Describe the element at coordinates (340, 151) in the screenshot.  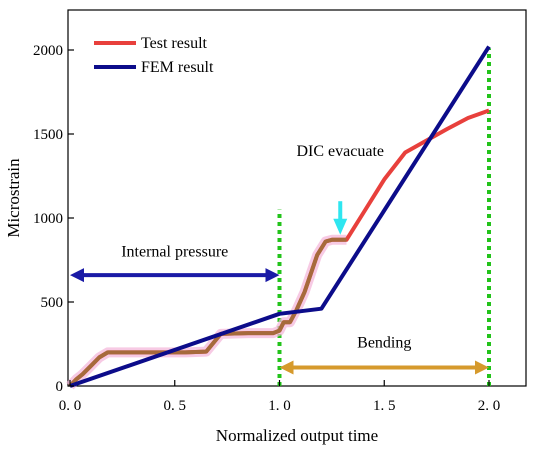
I see `dic-evacuate-label: DIC evacuate` at that location.